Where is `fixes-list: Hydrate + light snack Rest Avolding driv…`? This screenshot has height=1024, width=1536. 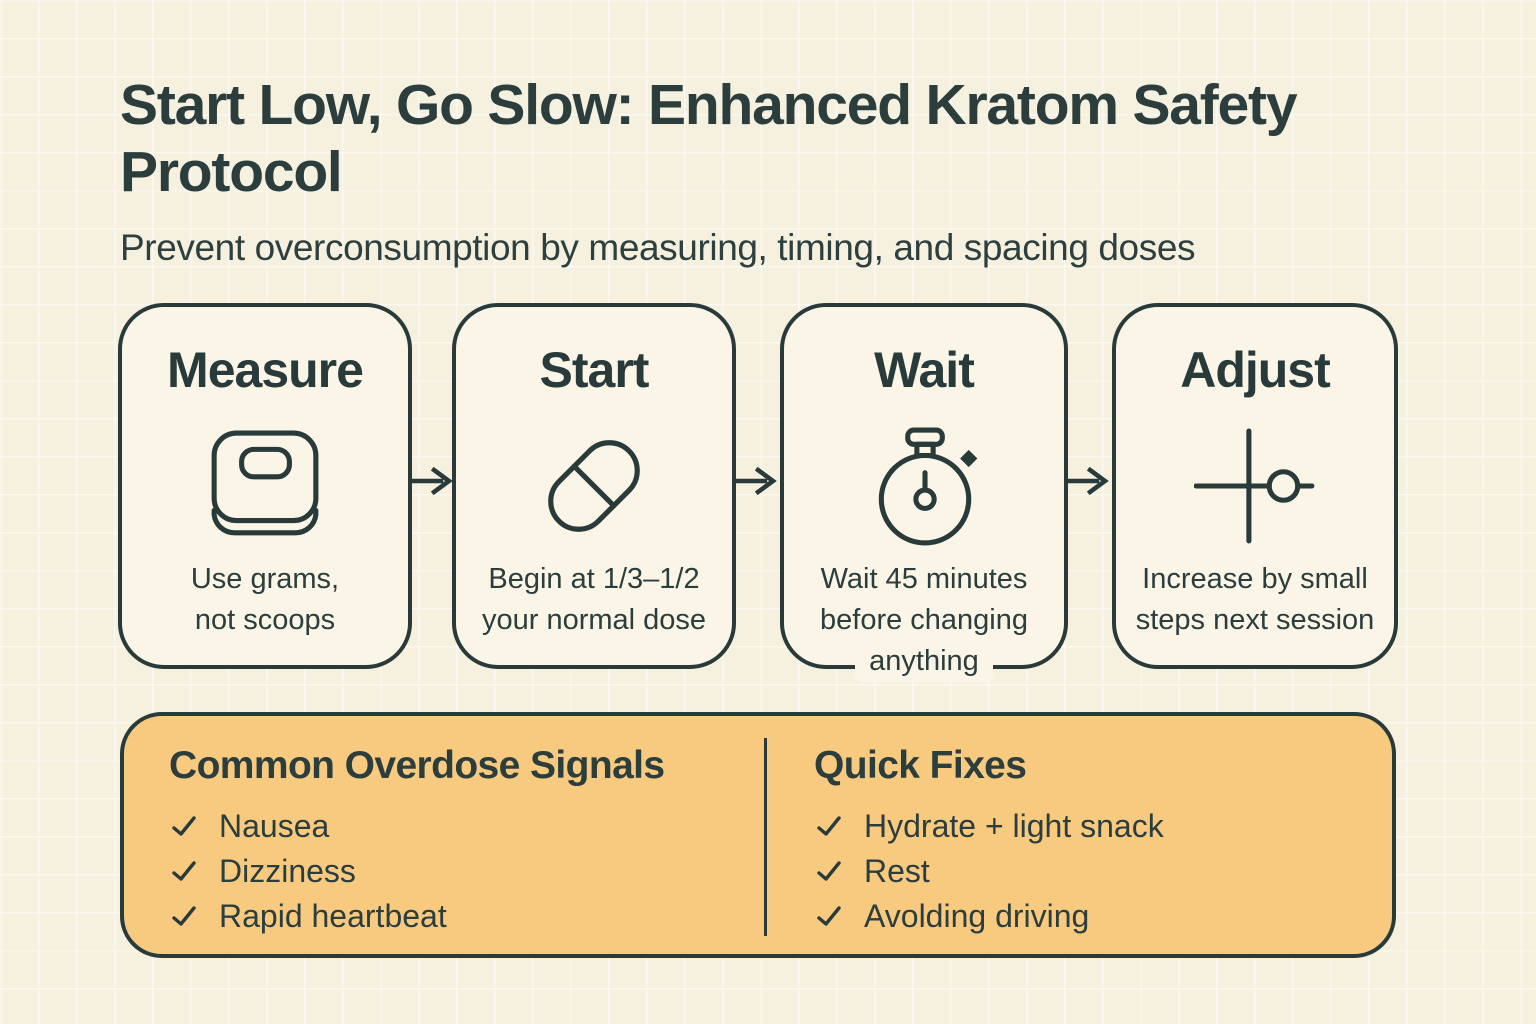
fixes-list: Hydrate + light snack Rest Avolding driv… is located at coordinates (989, 871).